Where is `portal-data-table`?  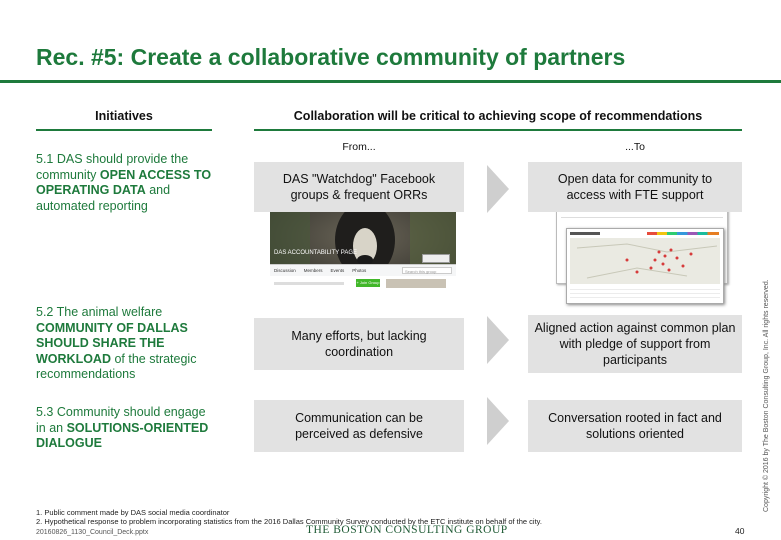 portal-data-table is located at coordinates (645, 293).